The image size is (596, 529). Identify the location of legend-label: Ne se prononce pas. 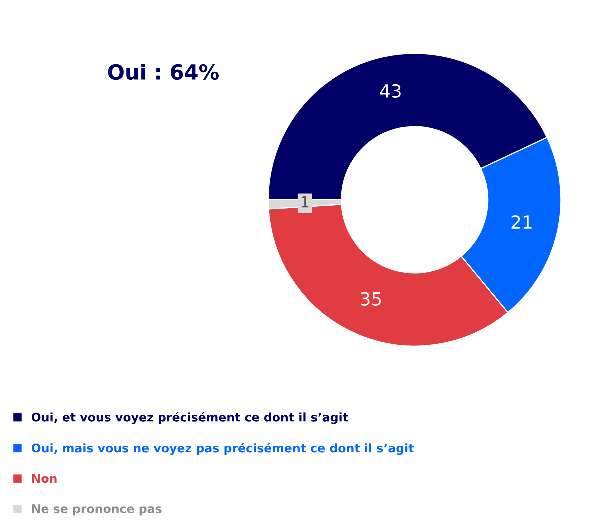
(97, 510).